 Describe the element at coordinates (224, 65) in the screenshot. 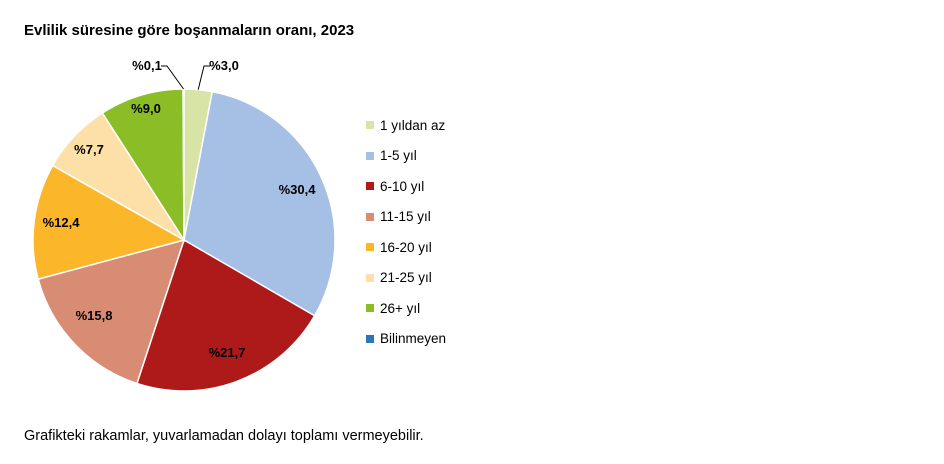

I see `slice-label-1: %3,0` at that location.